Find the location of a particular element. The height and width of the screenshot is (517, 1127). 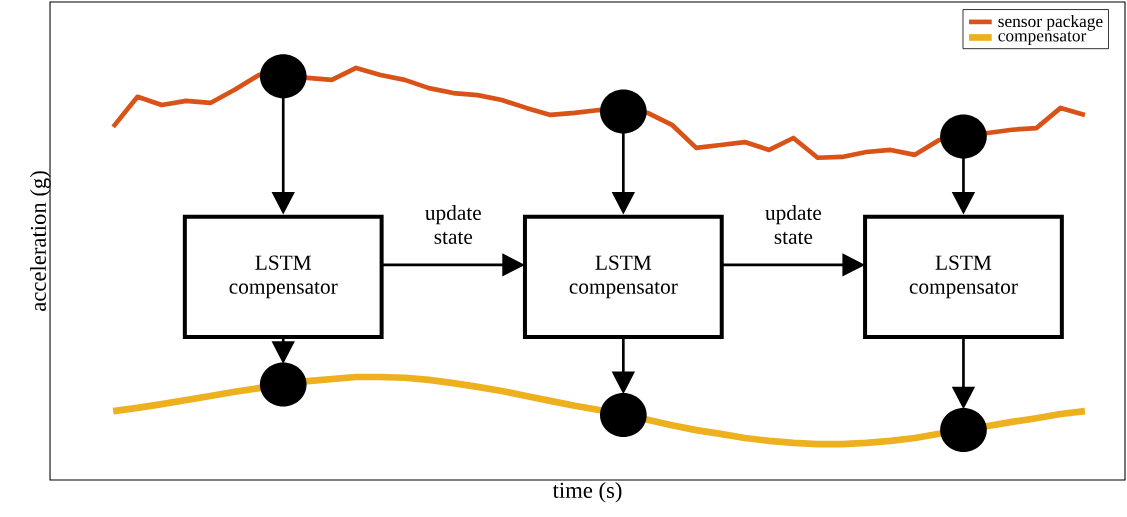

y-axis-title: acceleration (g) is located at coordinates (40, 241).